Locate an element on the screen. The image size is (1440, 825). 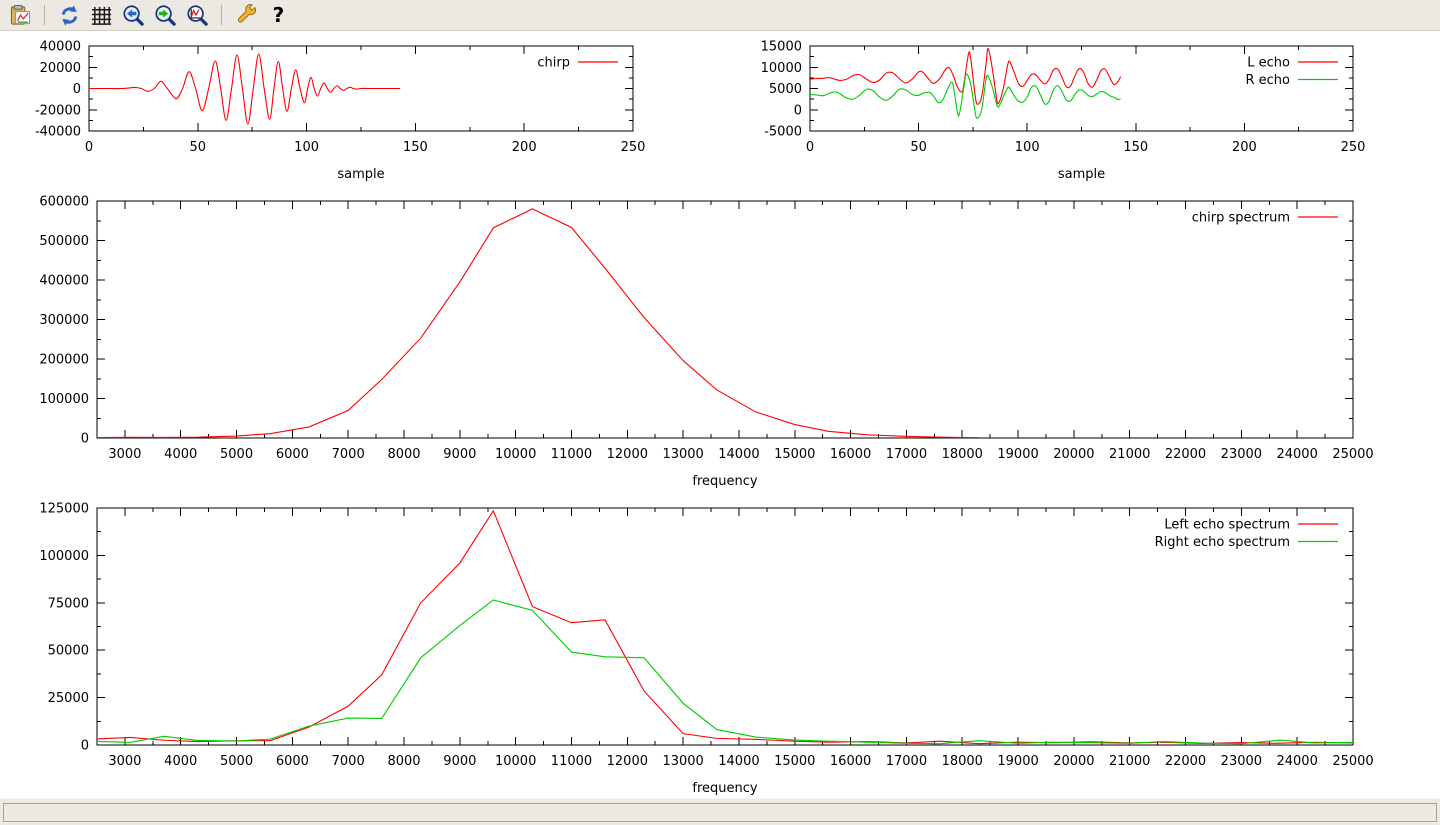
zoom-previous-icon is located at coordinates (133, 15).